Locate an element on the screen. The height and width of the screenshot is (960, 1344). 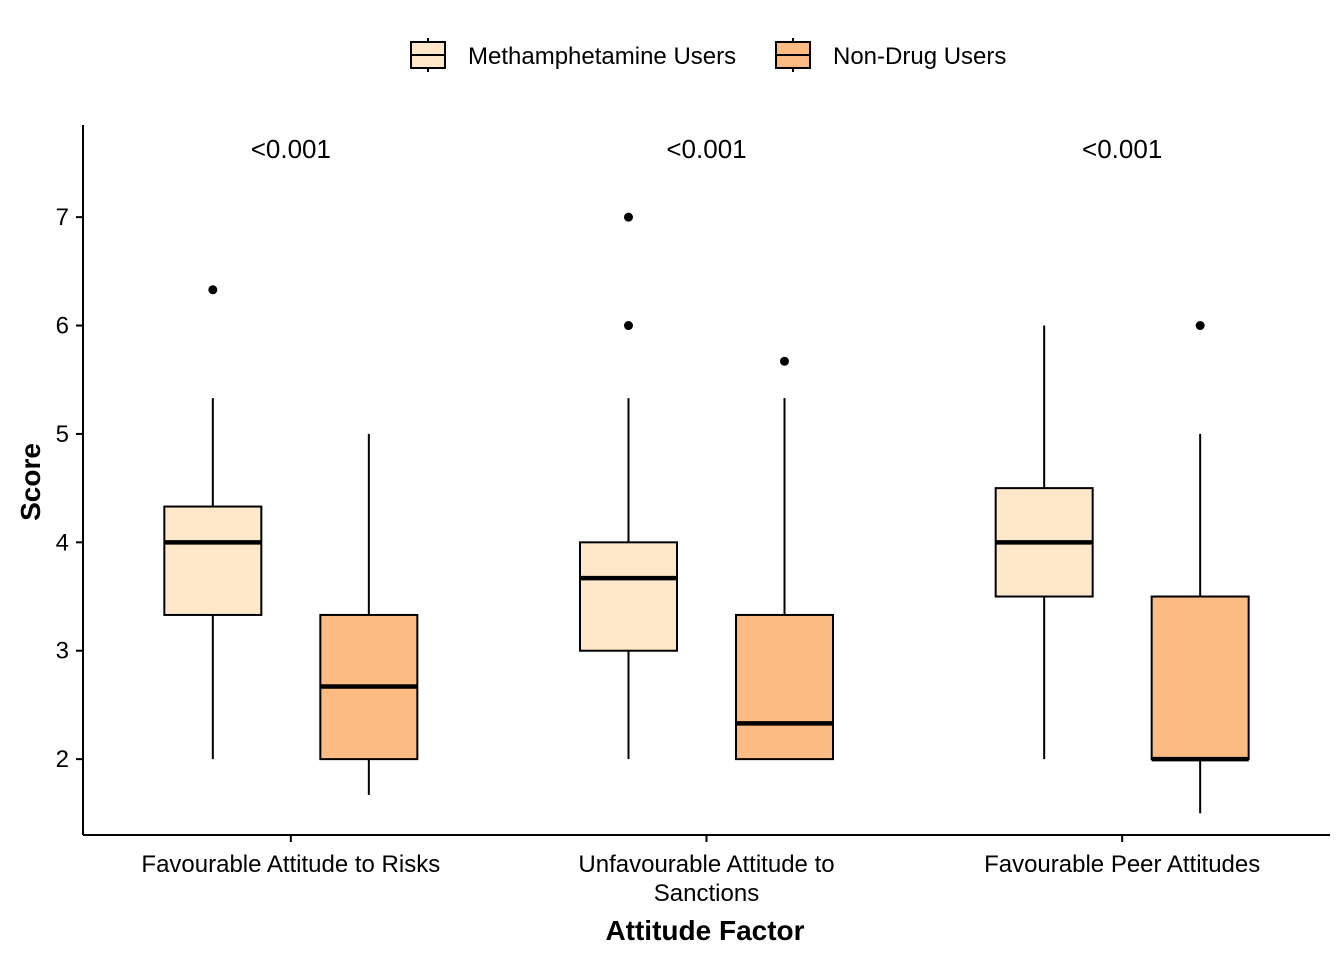
y-tick-label: 3 is located at coordinates (62, 651).